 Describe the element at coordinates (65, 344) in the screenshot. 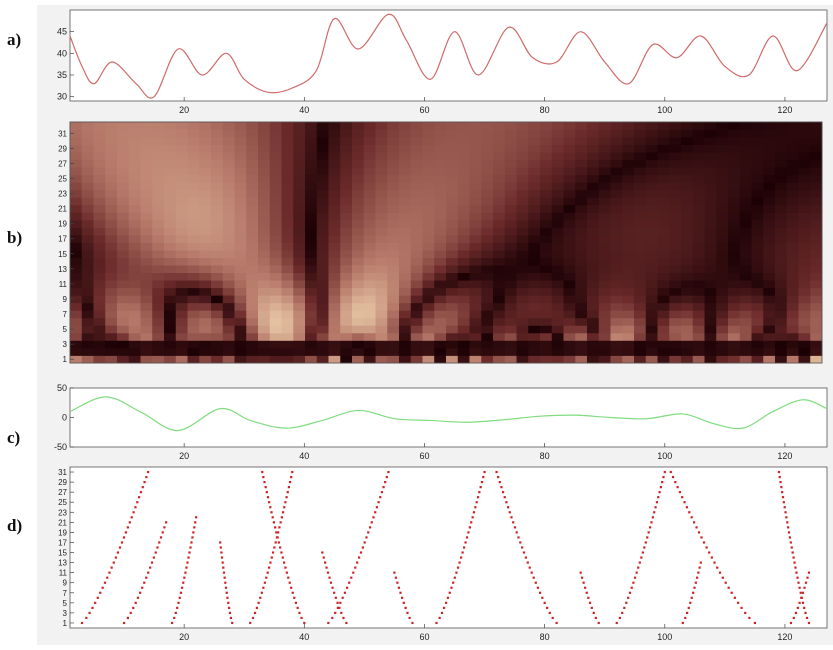

I see `y-tick-label: 3` at that location.